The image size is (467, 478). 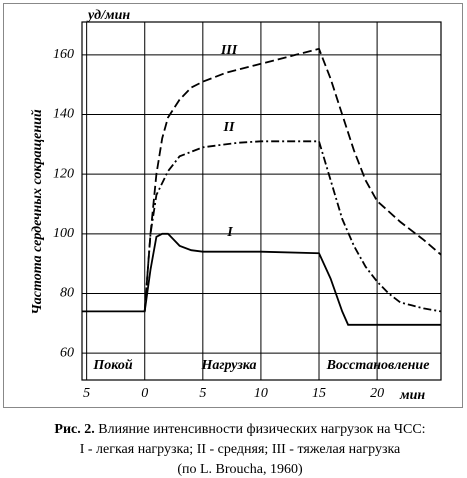 I want to click on y-unit: уд/мин, so click(x=108, y=15).